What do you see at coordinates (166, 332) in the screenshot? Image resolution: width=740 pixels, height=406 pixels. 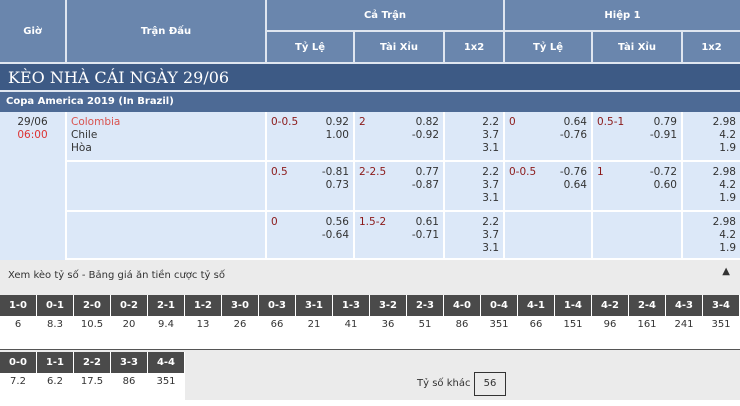 I see `score-odds: 9.4` at bounding box center [166, 332].